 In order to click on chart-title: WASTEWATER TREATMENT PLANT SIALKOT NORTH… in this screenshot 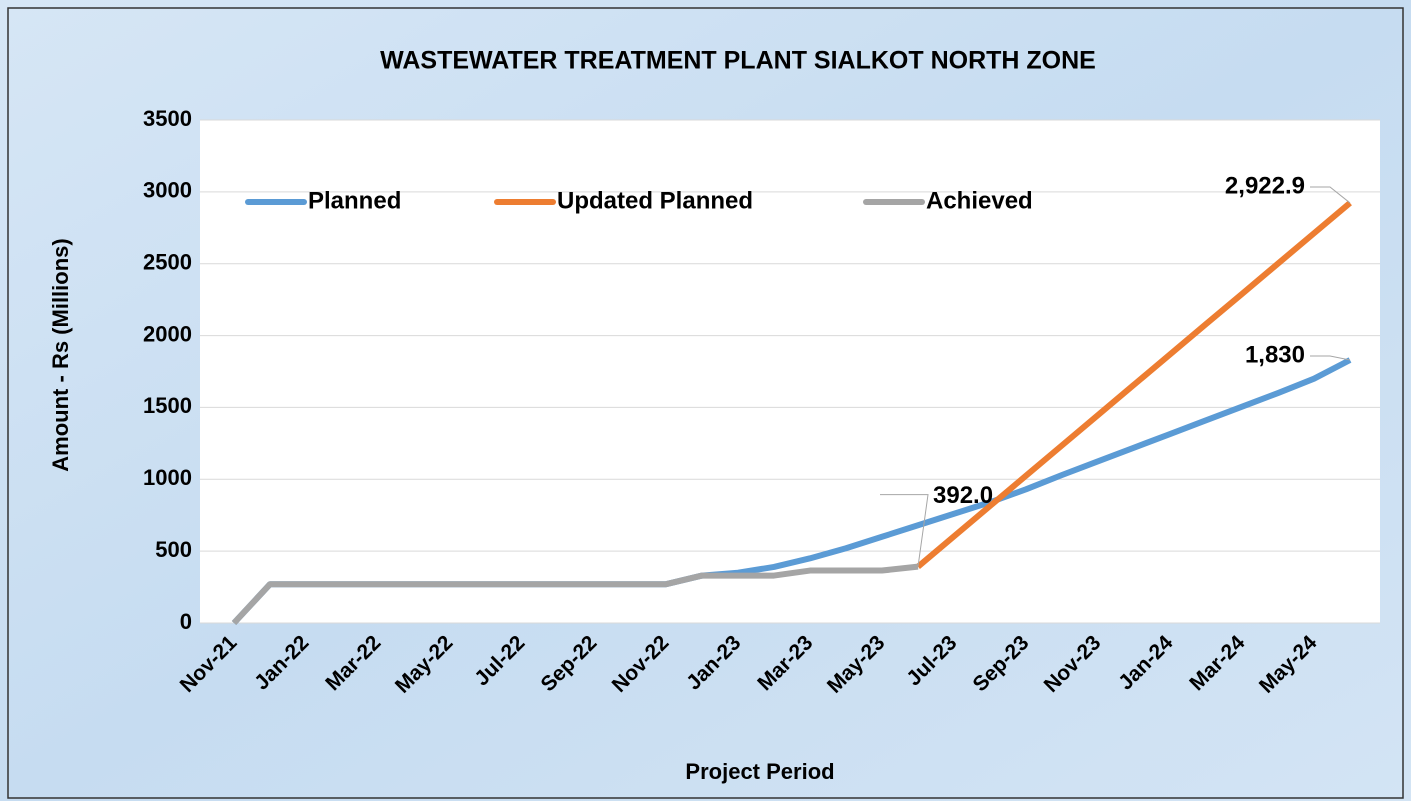, I will do `click(738, 61)`.